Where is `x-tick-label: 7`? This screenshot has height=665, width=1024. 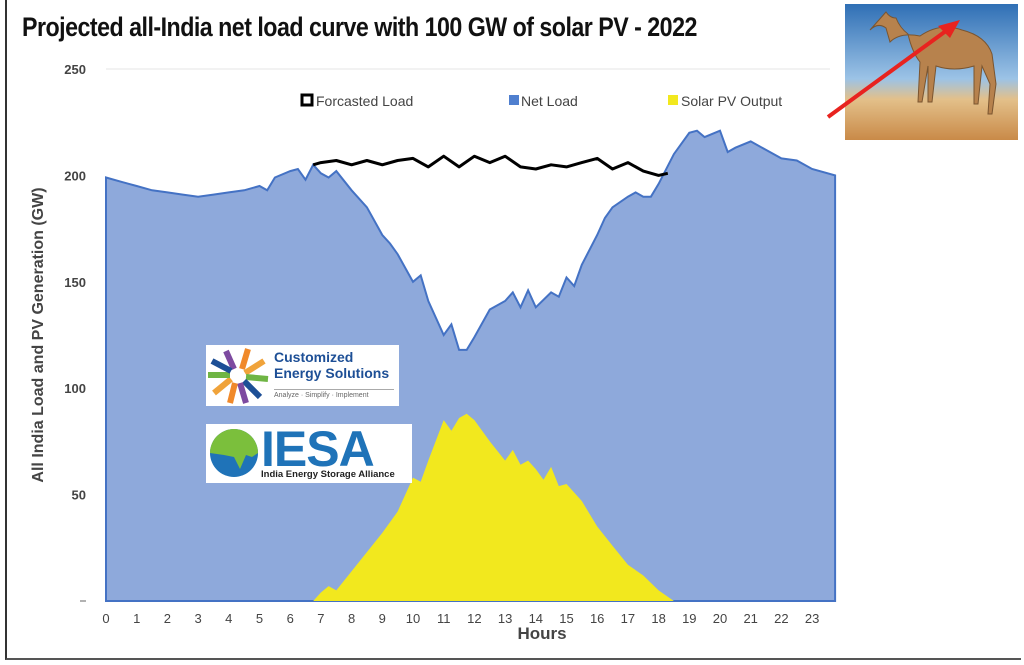
x-tick-label: 7 is located at coordinates (320, 618).